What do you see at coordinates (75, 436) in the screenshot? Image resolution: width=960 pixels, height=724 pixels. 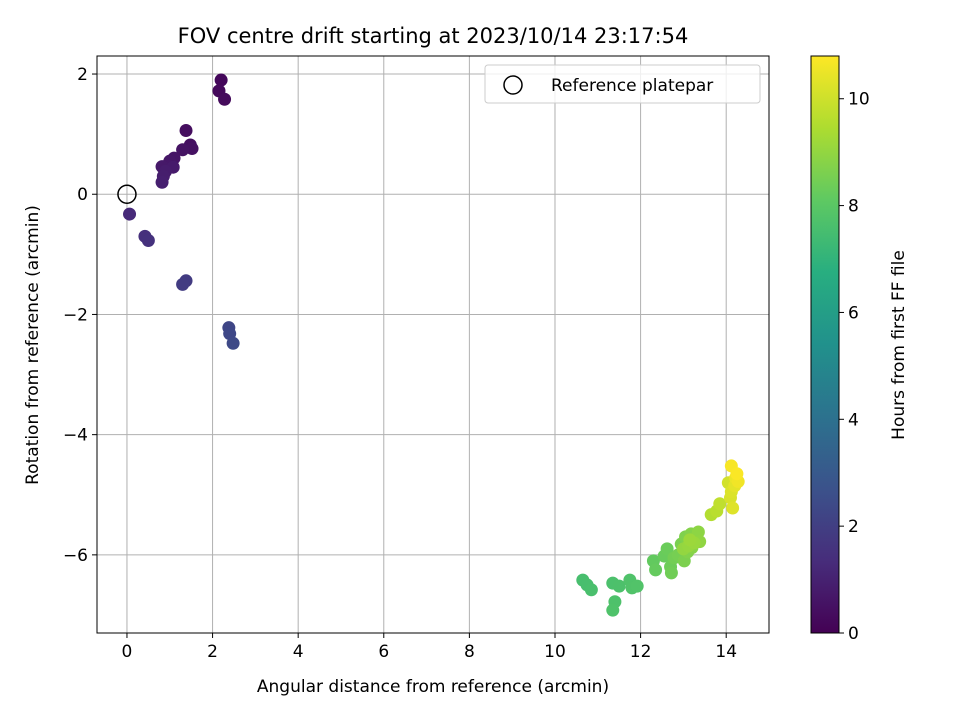 I see `y-tick-label: −4` at bounding box center [75, 436].